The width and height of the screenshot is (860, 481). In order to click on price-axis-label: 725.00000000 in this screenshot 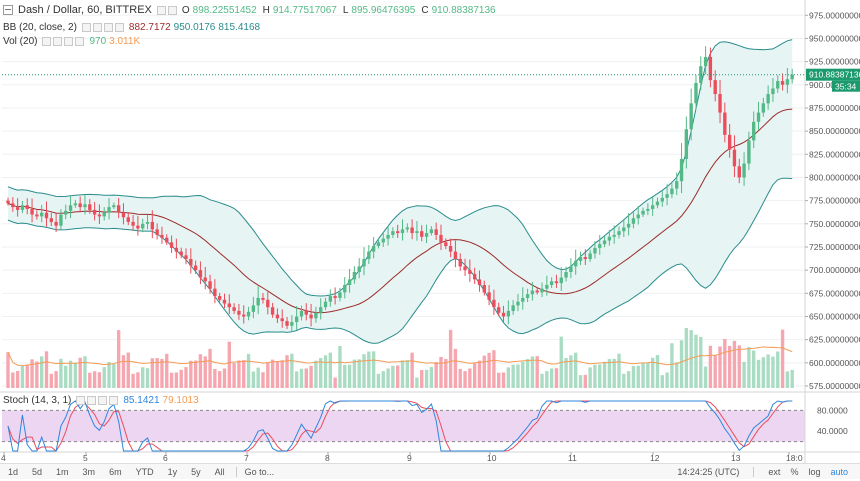, I will do `click(834, 247)`.